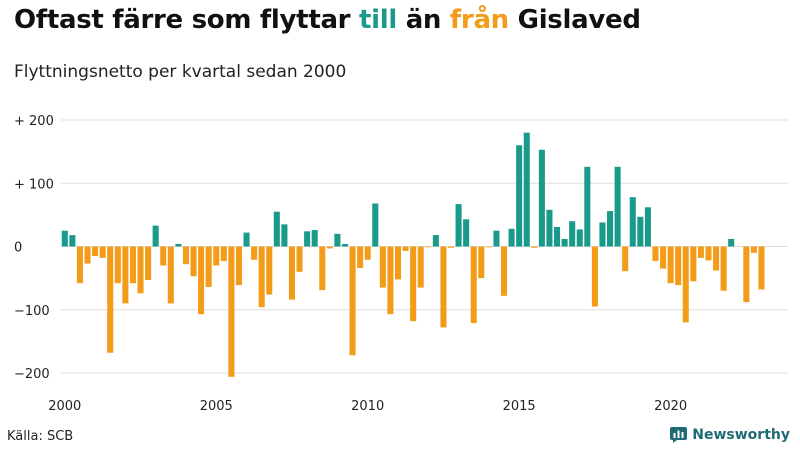  Describe the element at coordinates (481, 262) in the screenshot. I see `bar-2013-q4` at that location.